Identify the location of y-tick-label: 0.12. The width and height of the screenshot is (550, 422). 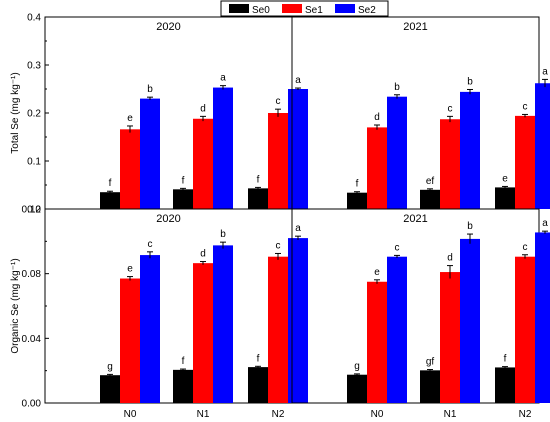
(32, 210).